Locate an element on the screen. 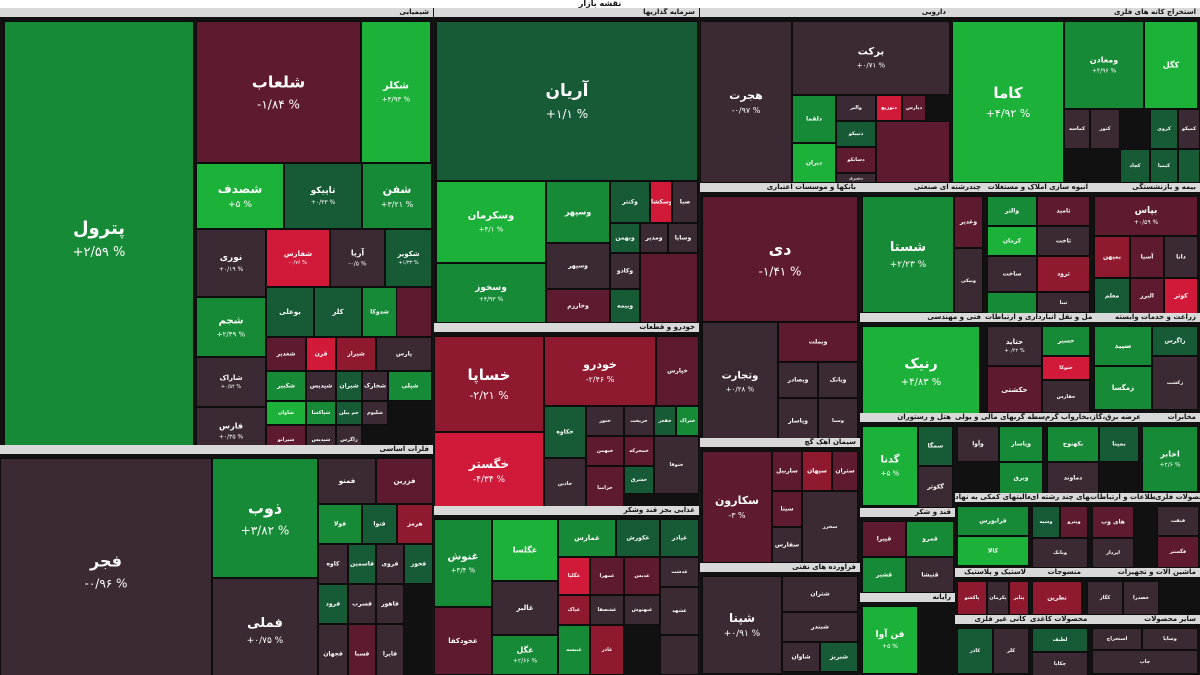  symbol-tile: ومدیر is located at coordinates (654, 238).